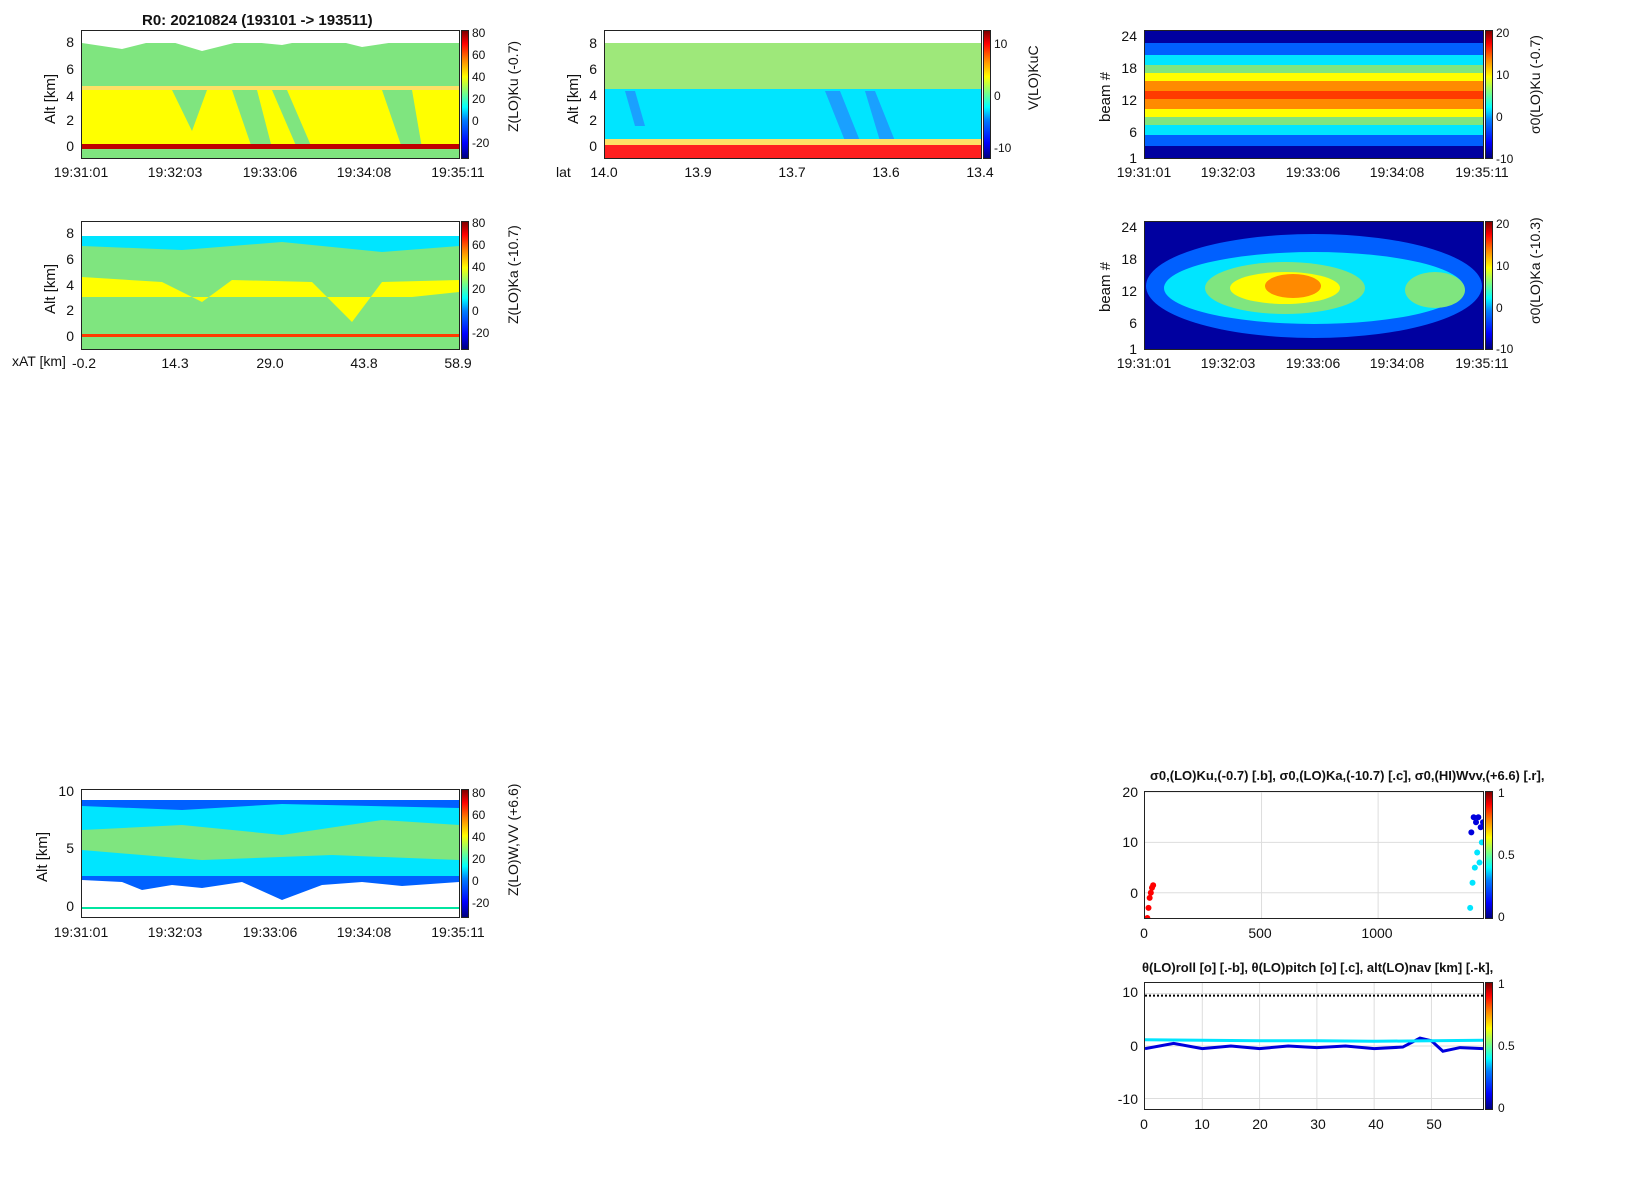 The image size is (1650, 1200). I want to click on nav-xtick: 20, so click(1260, 1124).